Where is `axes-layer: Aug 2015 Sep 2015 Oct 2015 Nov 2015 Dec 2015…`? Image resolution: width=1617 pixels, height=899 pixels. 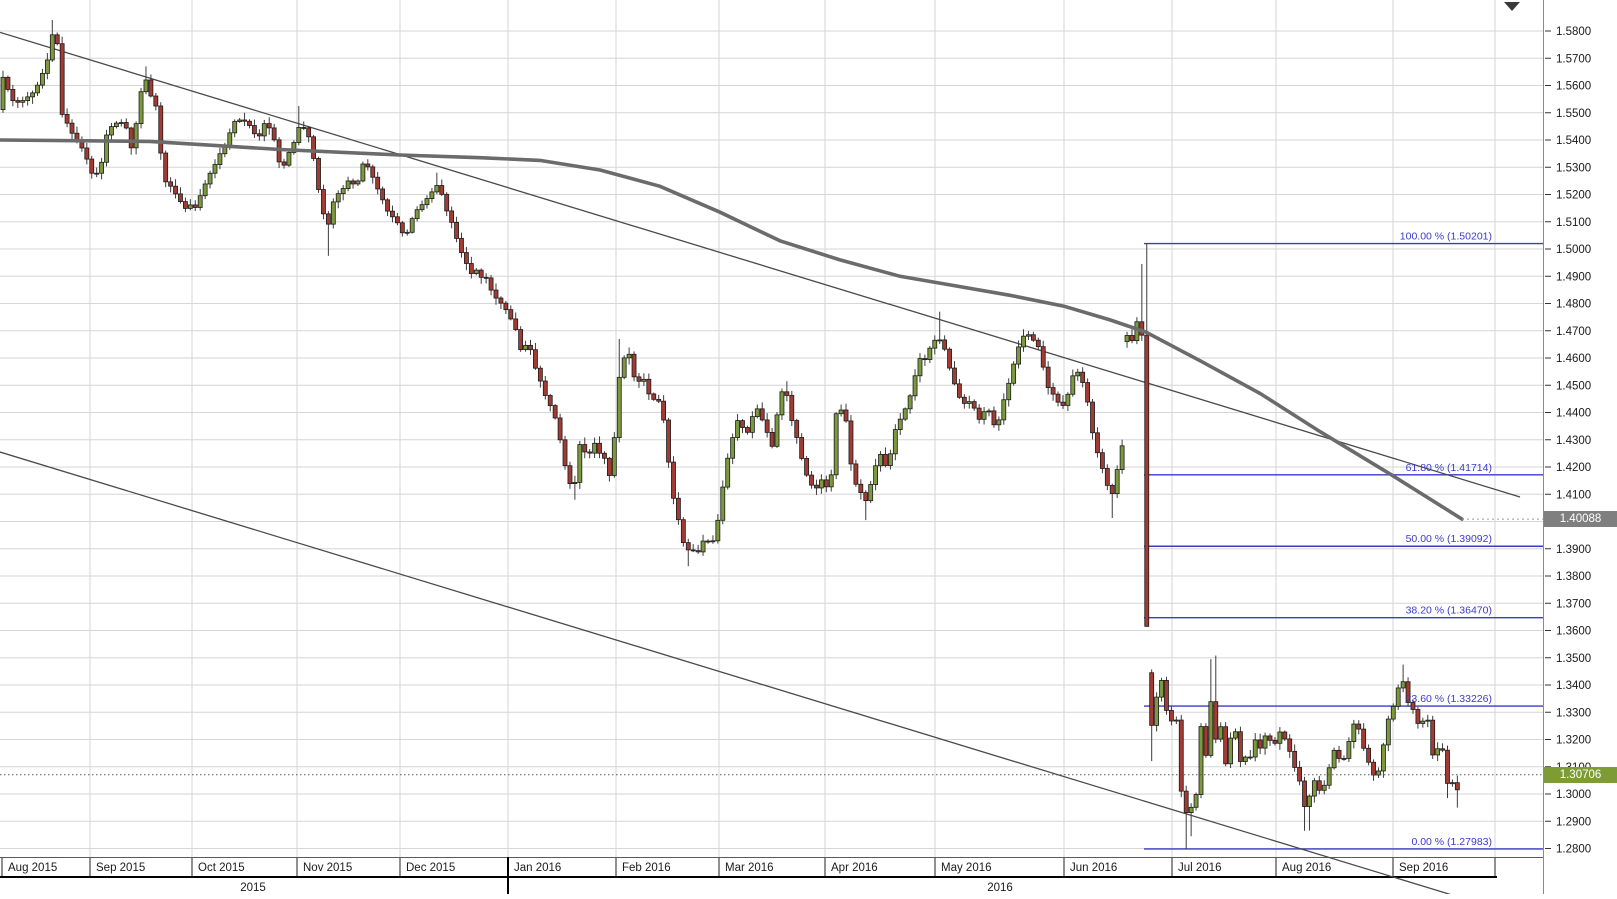 axes-layer: Aug 2015 Sep 2015 Oct 2015 Nov 2015 Dec 2015… is located at coordinates (771, 875).